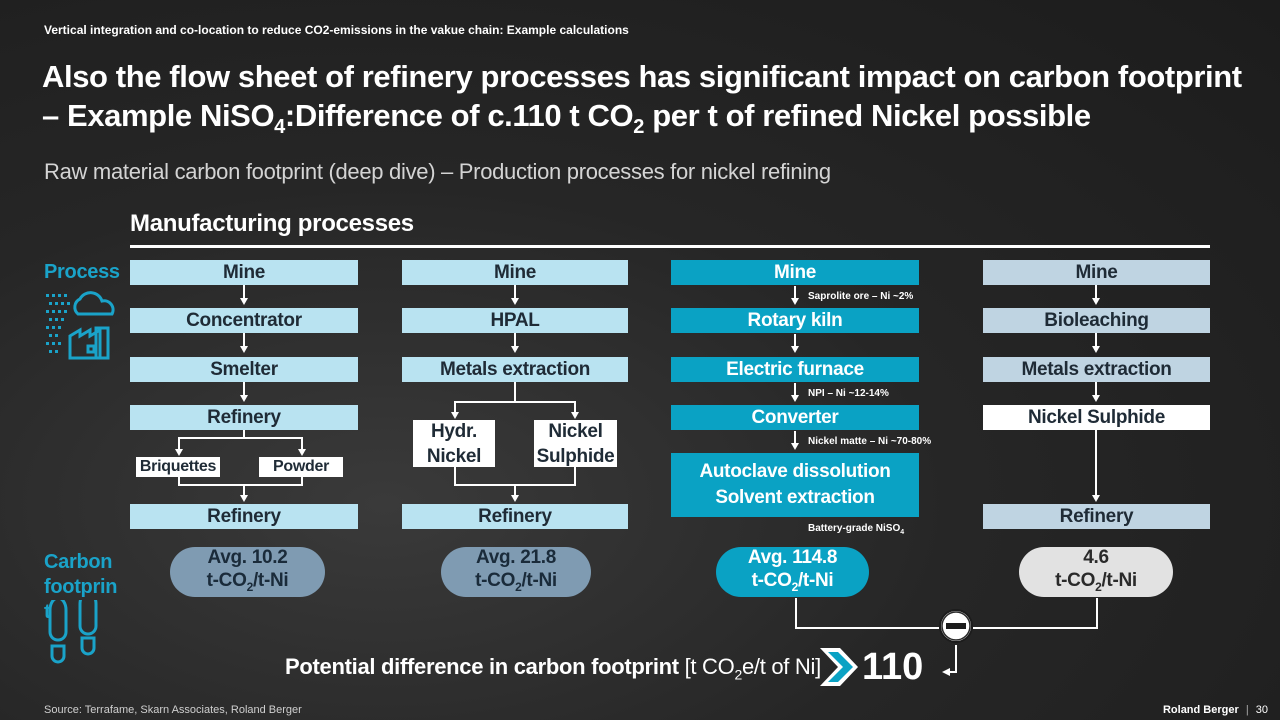 The height and width of the screenshot is (720, 1280). What do you see at coordinates (670, 246) in the screenshot?
I see `section-divider` at bounding box center [670, 246].